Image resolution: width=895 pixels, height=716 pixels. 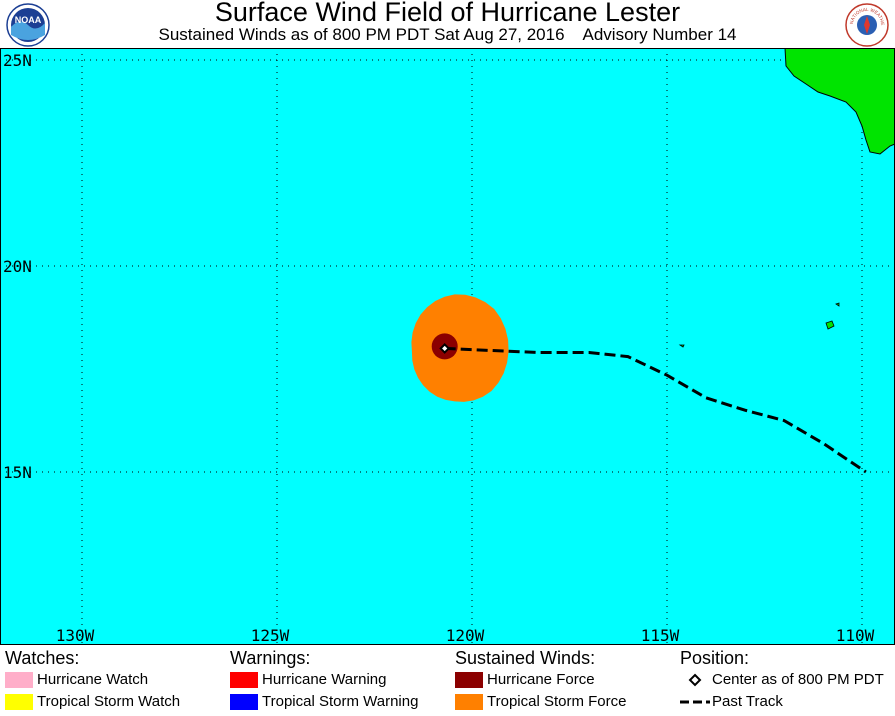 What do you see at coordinates (660, 635) in the screenshot?
I see `lon-label: 115W` at bounding box center [660, 635].